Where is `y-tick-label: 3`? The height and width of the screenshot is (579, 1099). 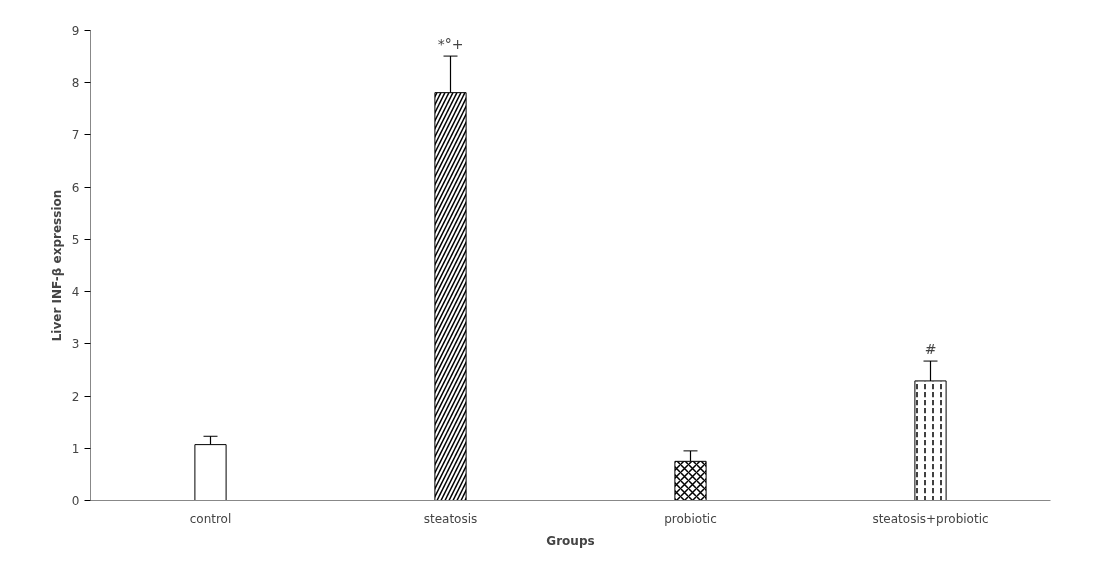
y-tick-label: 3 is located at coordinates (75, 344).